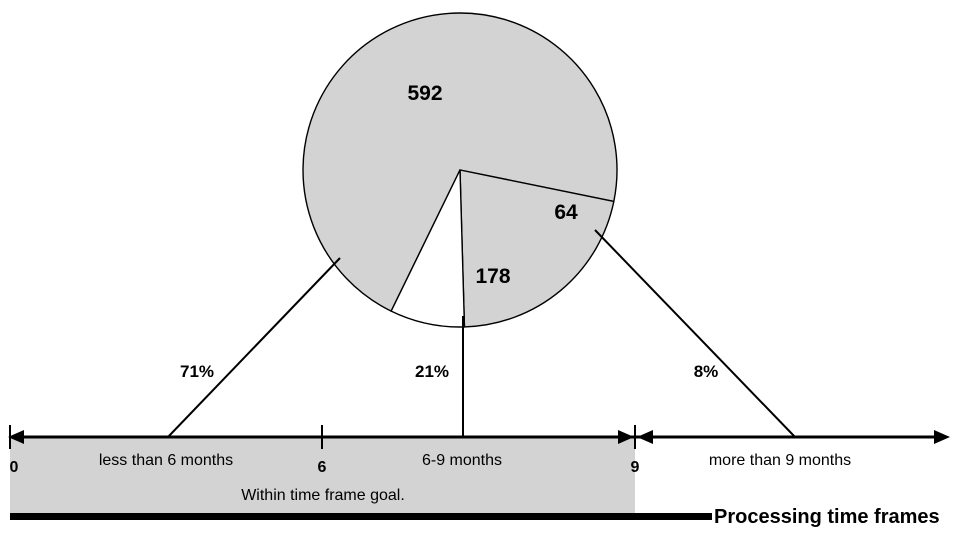  Describe the element at coordinates (16, 437) in the screenshot. I see `timeline-left-arrow` at that location.